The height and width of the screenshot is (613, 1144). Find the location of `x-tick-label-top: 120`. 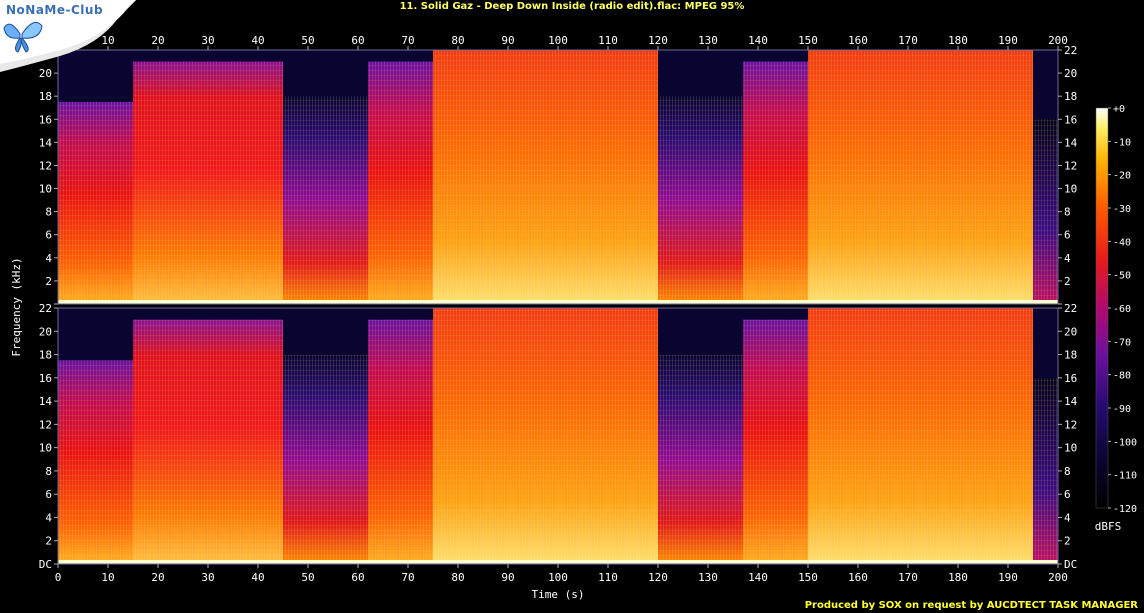

x-tick-label-top: 120 is located at coordinates (658, 40).